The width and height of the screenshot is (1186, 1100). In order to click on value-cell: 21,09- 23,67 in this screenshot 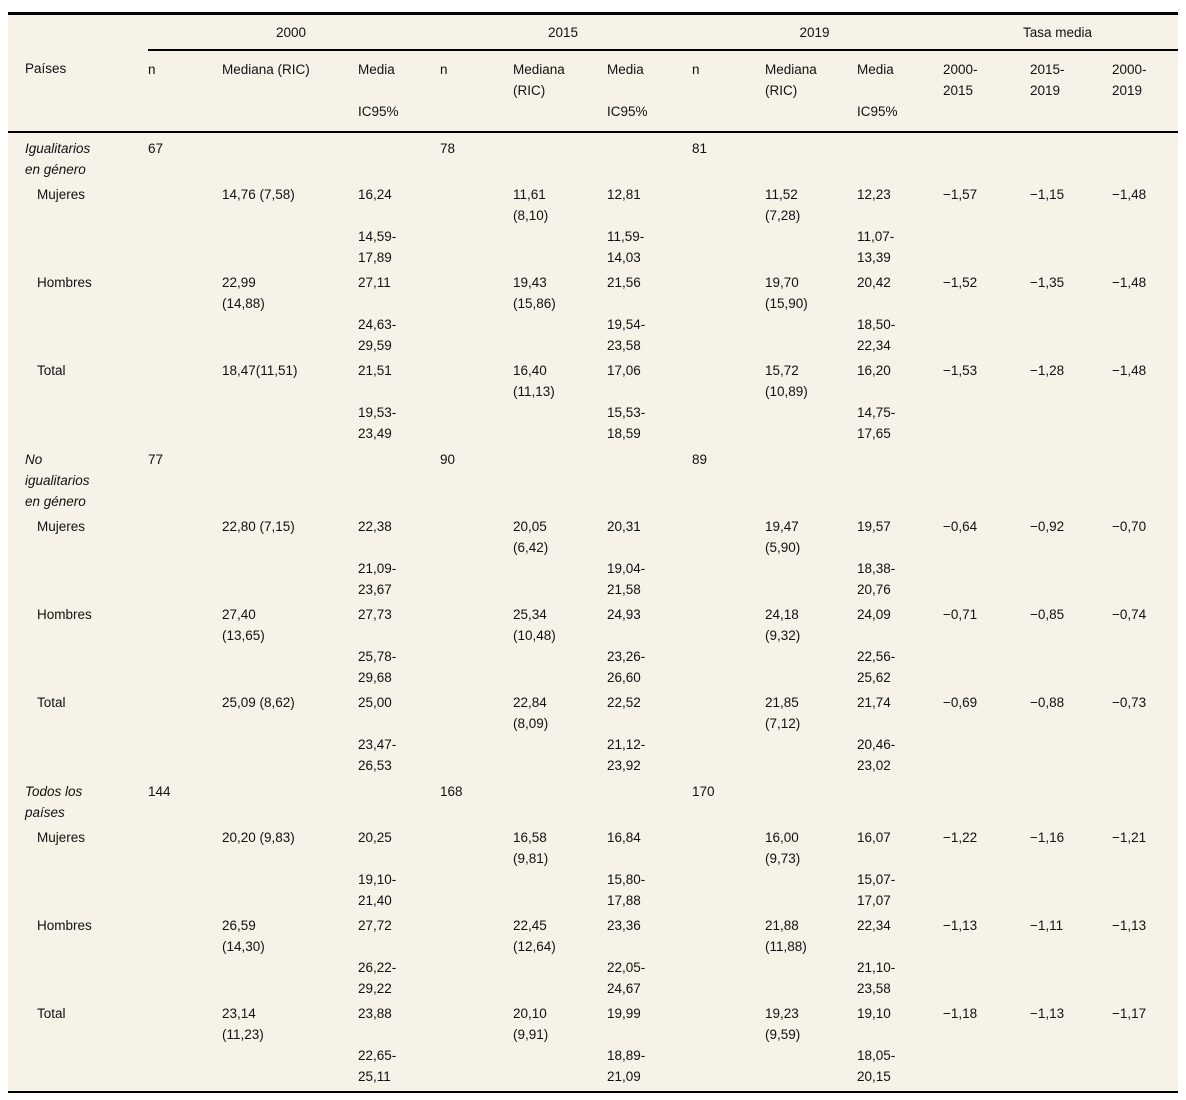, I will do `click(377, 579)`.